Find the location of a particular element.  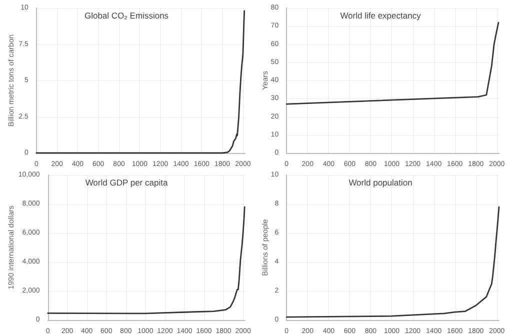

chart-title: World population is located at coordinates (380, 183).